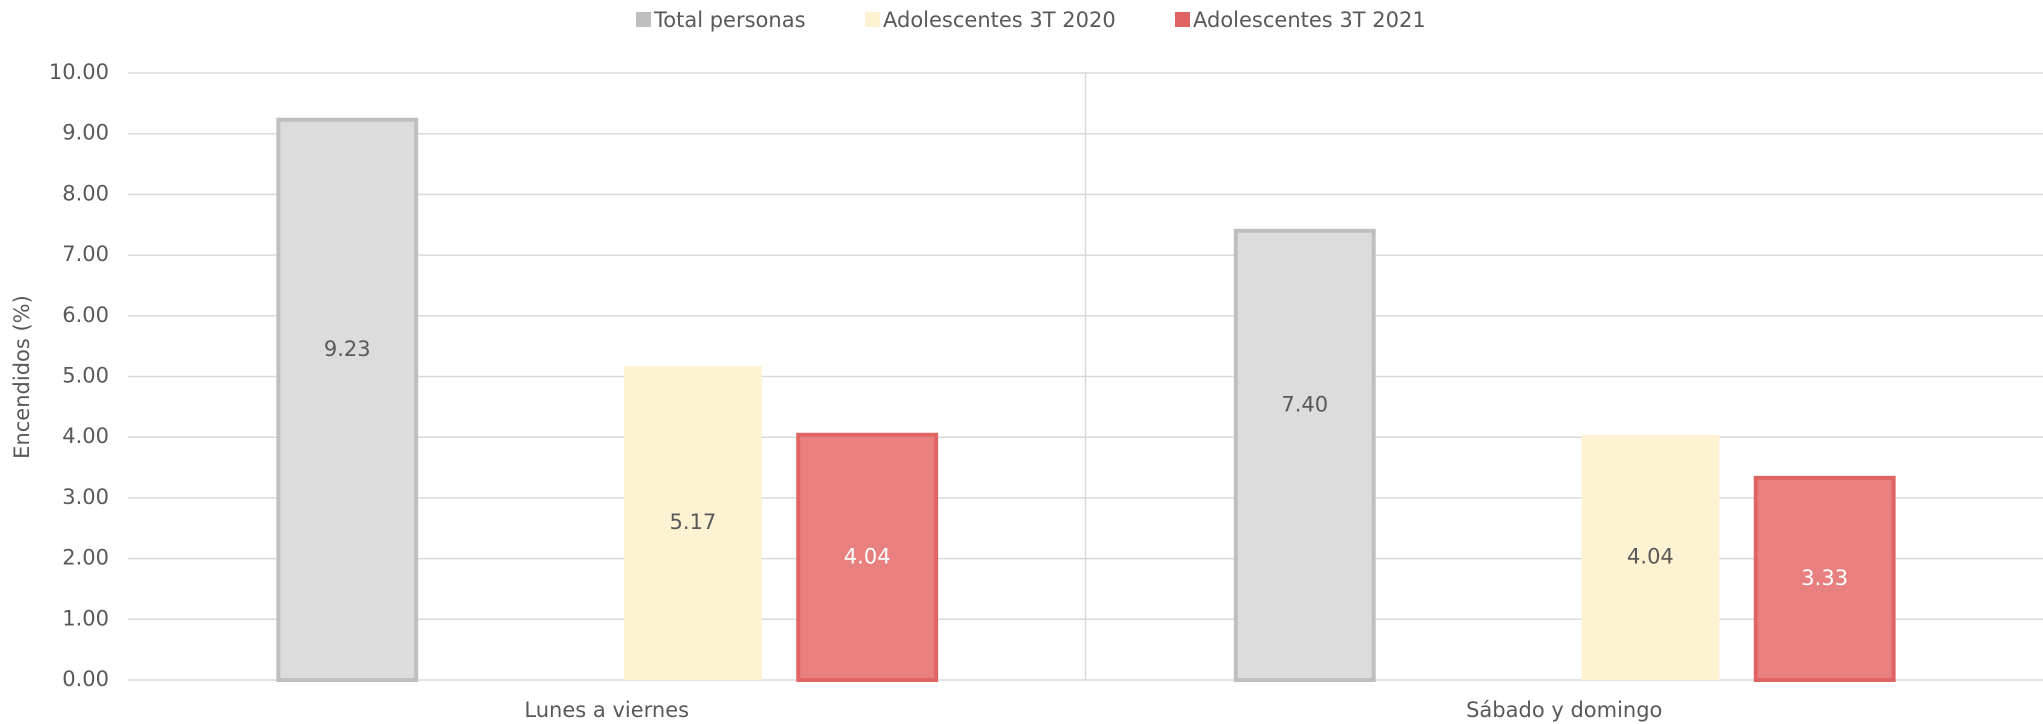 The width and height of the screenshot is (2043, 724). I want to click on data-label: 9.23, so click(347, 349).